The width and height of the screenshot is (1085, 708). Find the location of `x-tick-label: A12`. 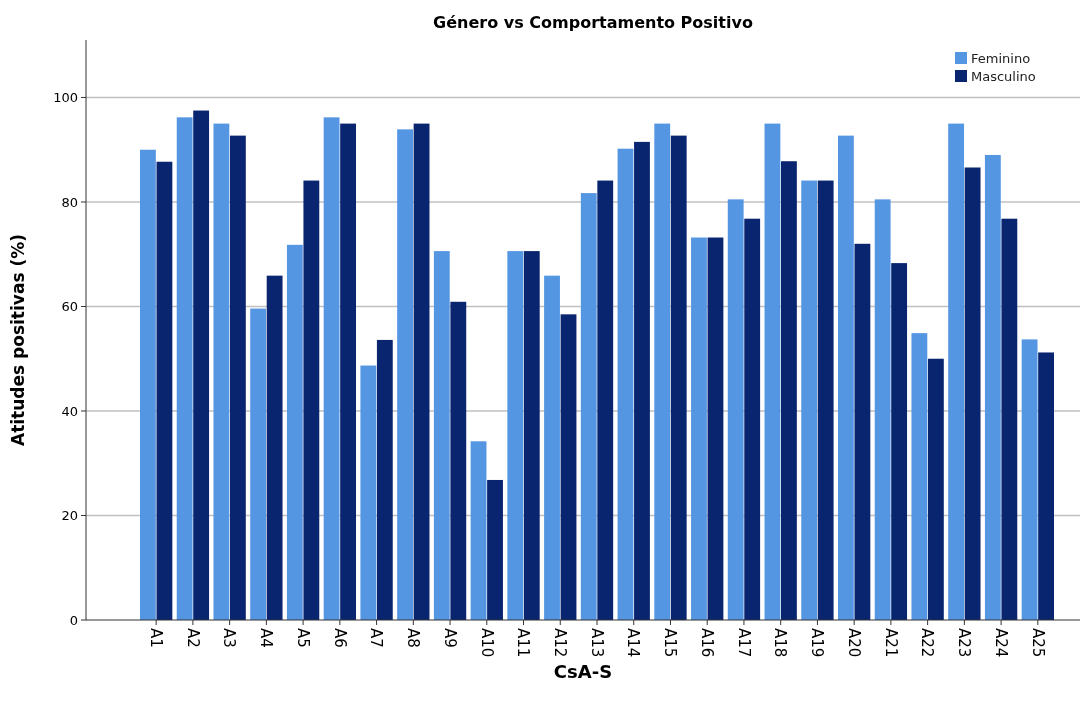

x-tick-label: A12 is located at coordinates (560, 643).